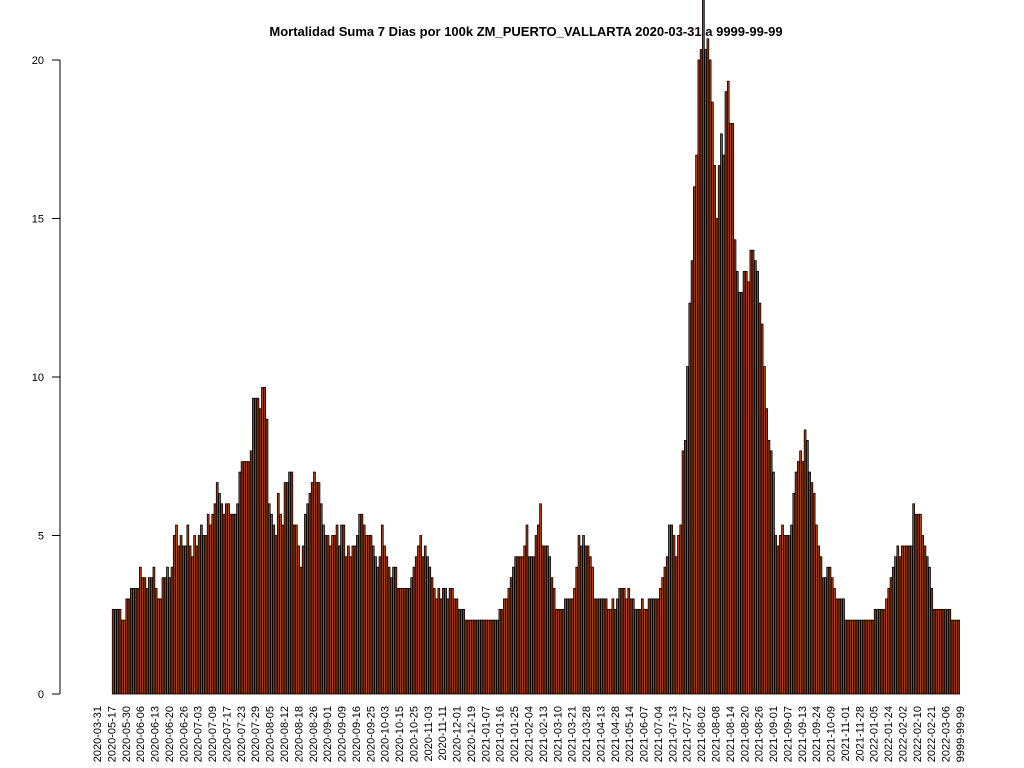  I want to click on x-tick-label: 2020-07-17, so click(227, 734).